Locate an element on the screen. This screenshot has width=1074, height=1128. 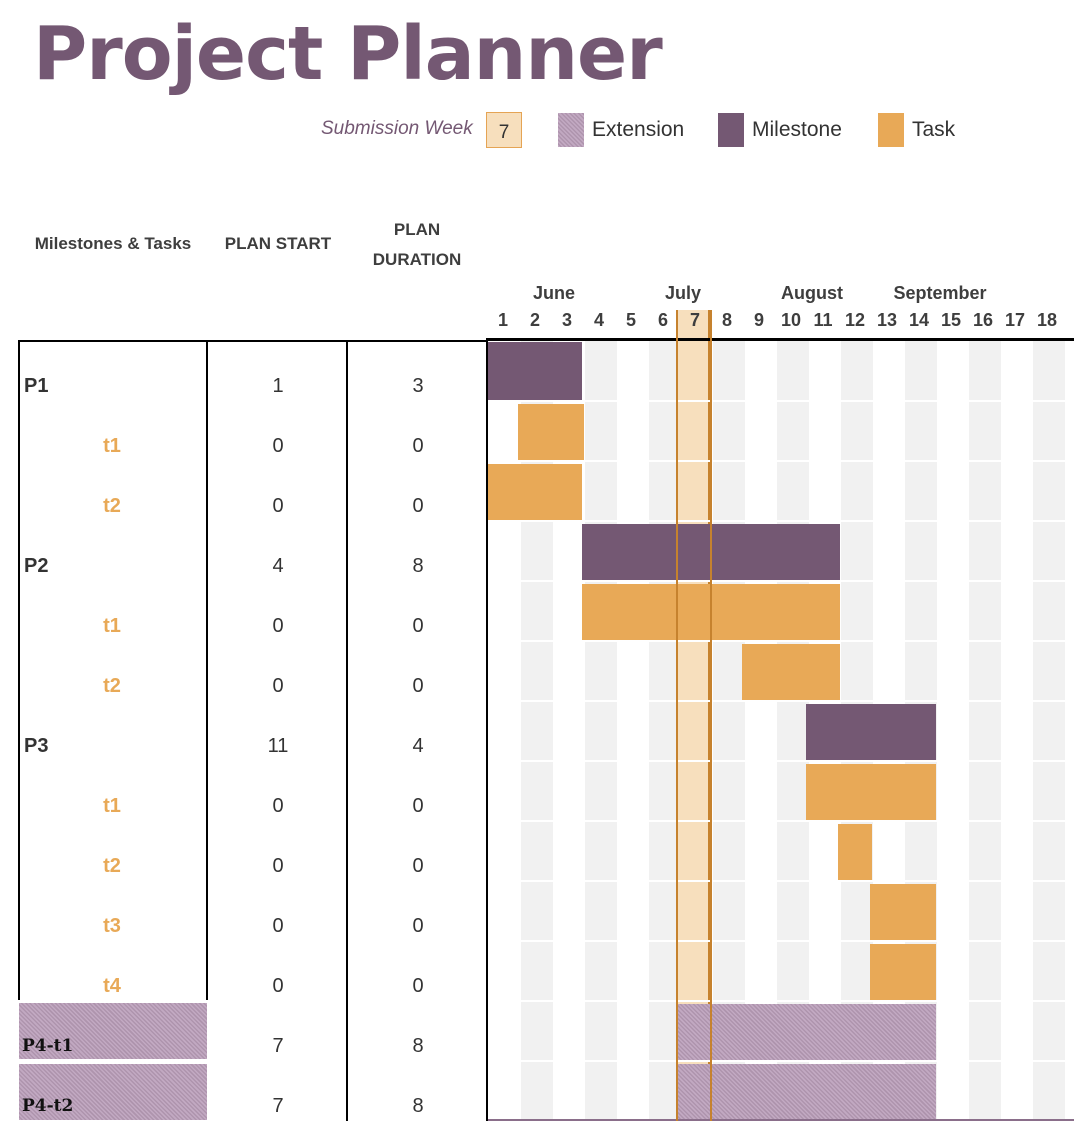
plan-duration-cell: 8 is located at coordinates (418, 1106).